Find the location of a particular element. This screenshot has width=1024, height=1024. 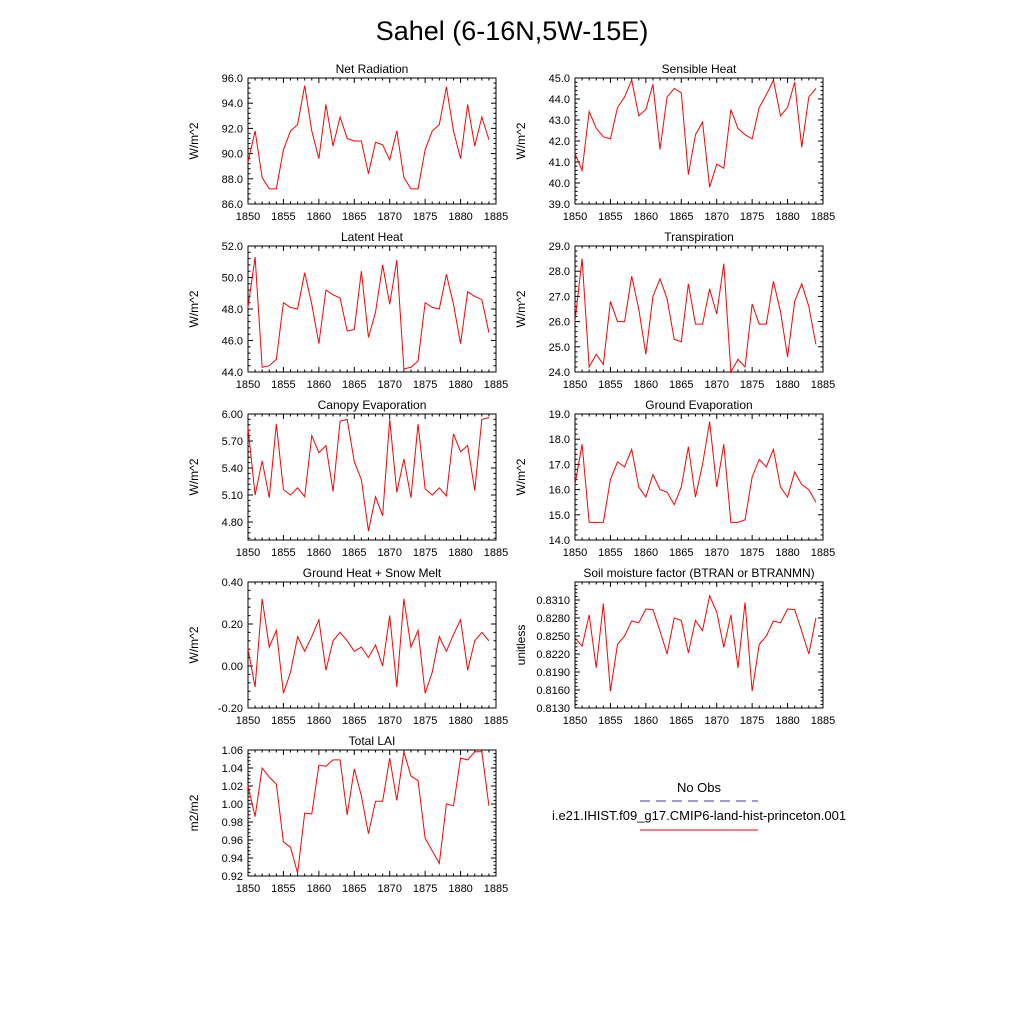

y-tick-label: 45.0 is located at coordinates (559, 79).